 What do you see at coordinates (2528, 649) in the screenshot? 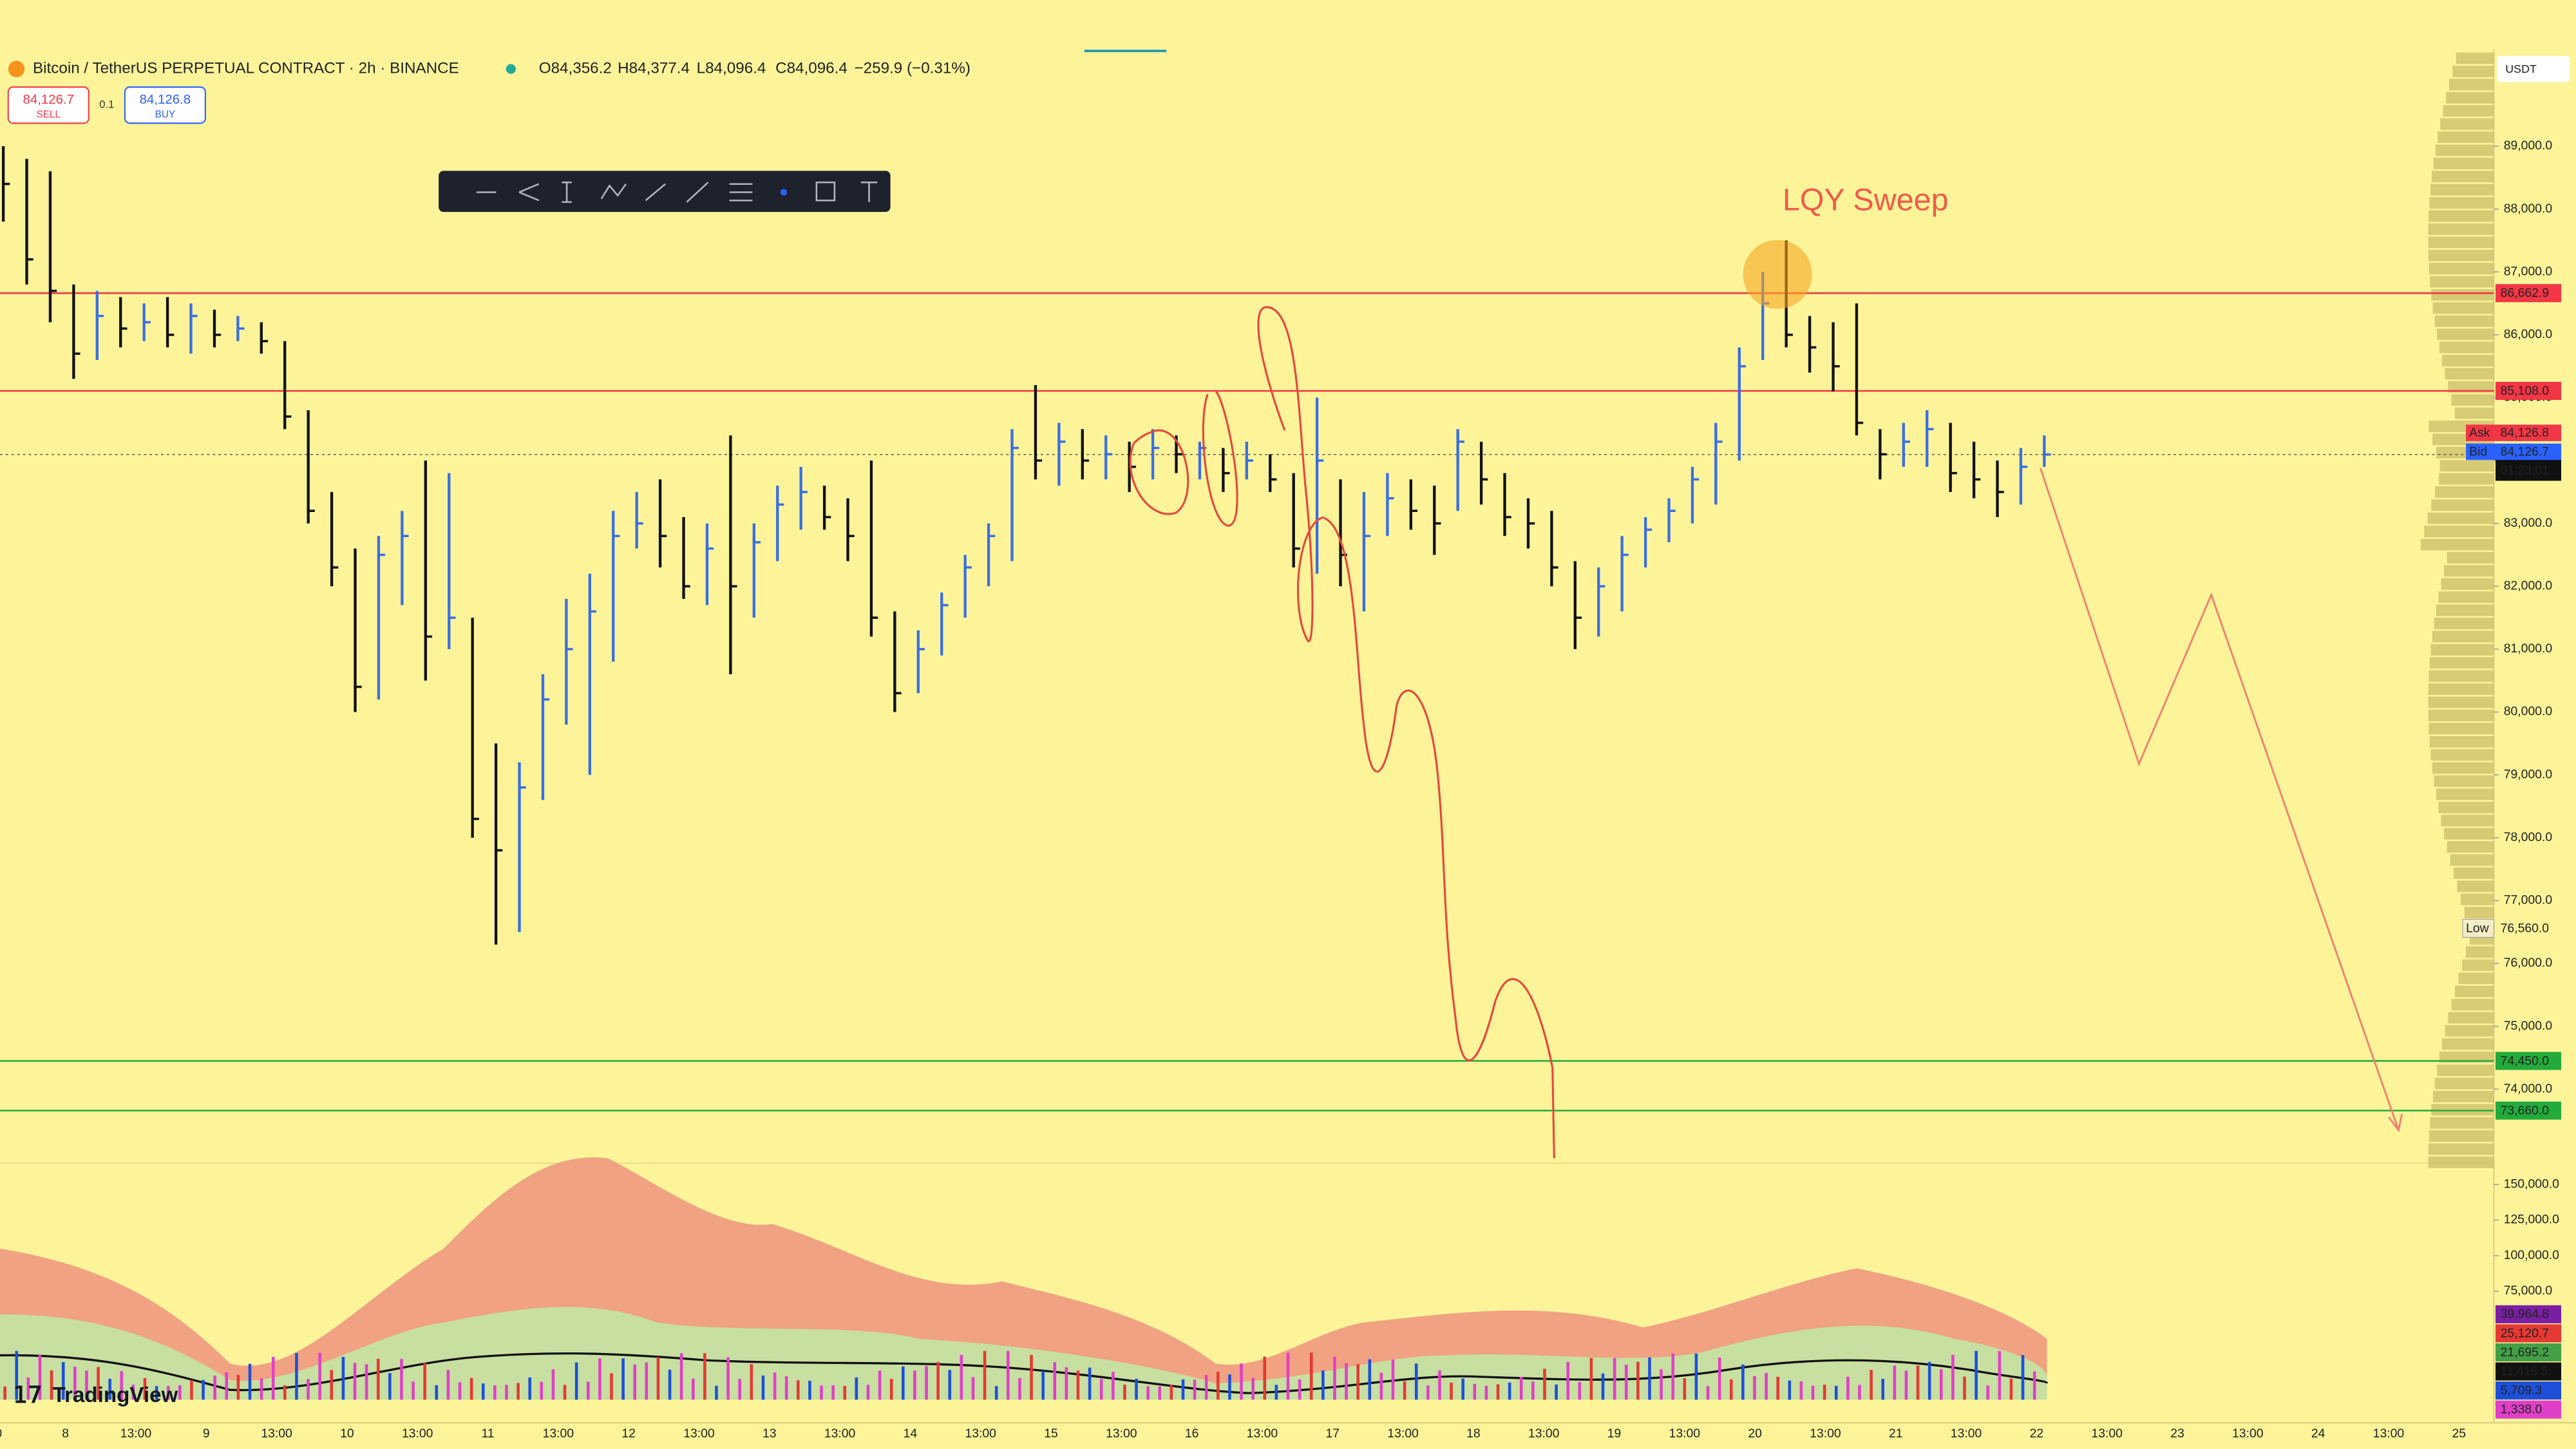
I see `y-tick-label: 81,000.0` at bounding box center [2528, 649].